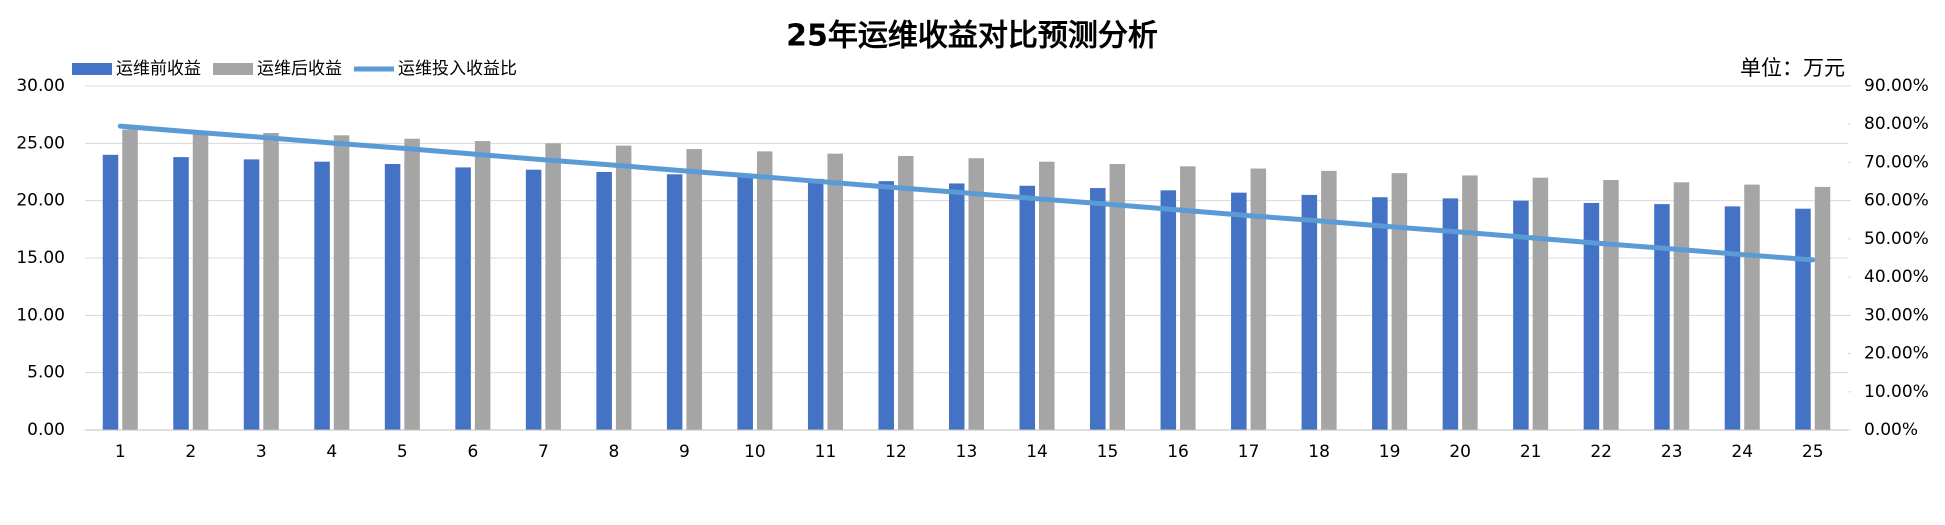 Image resolution: width=1945 pixels, height=525 pixels. Describe the element at coordinates (1601, 452) in the screenshot. I see `x-tick-label: 22` at that location.